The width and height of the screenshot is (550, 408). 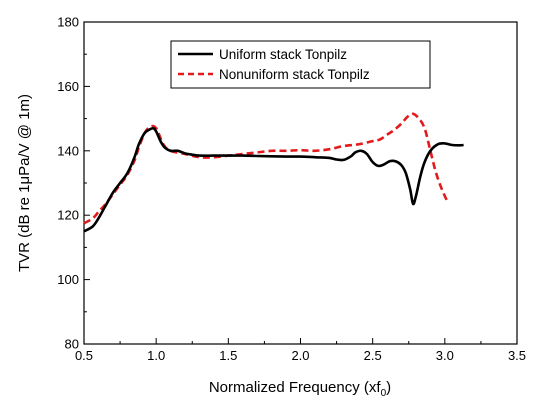 I want to click on y-axis-title: TVR (dB re 1μPa/V @ 1m), so click(x=24, y=183).